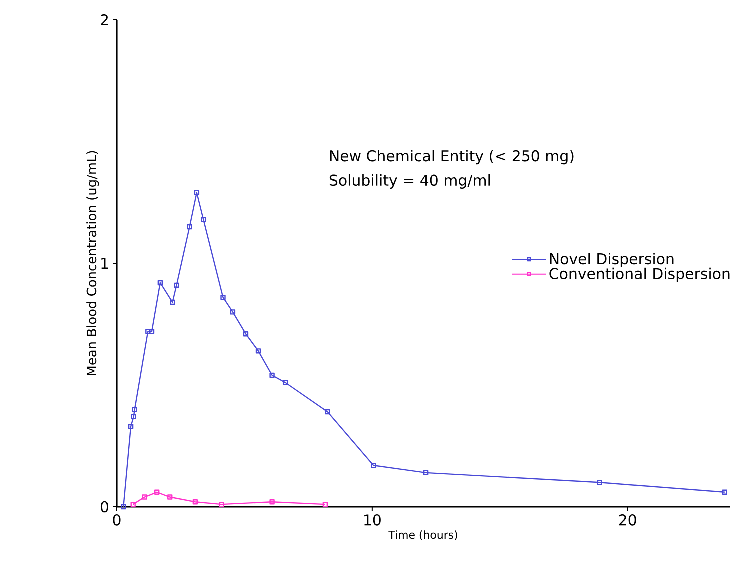 This screenshot has width=735, height=587. Describe the element at coordinates (640, 275) in the screenshot. I see `legend-label: Conventional Dispersion` at that location.